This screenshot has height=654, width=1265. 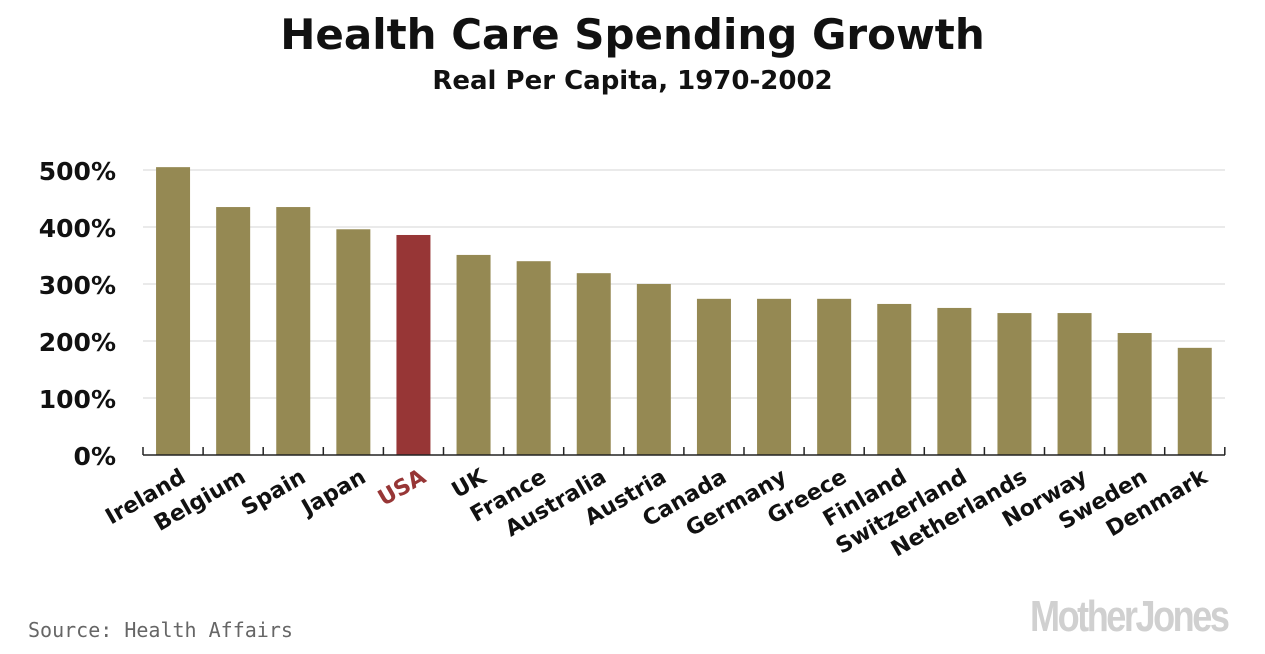 What do you see at coordinates (77, 285) in the screenshot?
I see `y-tick-label: 300%` at bounding box center [77, 285].